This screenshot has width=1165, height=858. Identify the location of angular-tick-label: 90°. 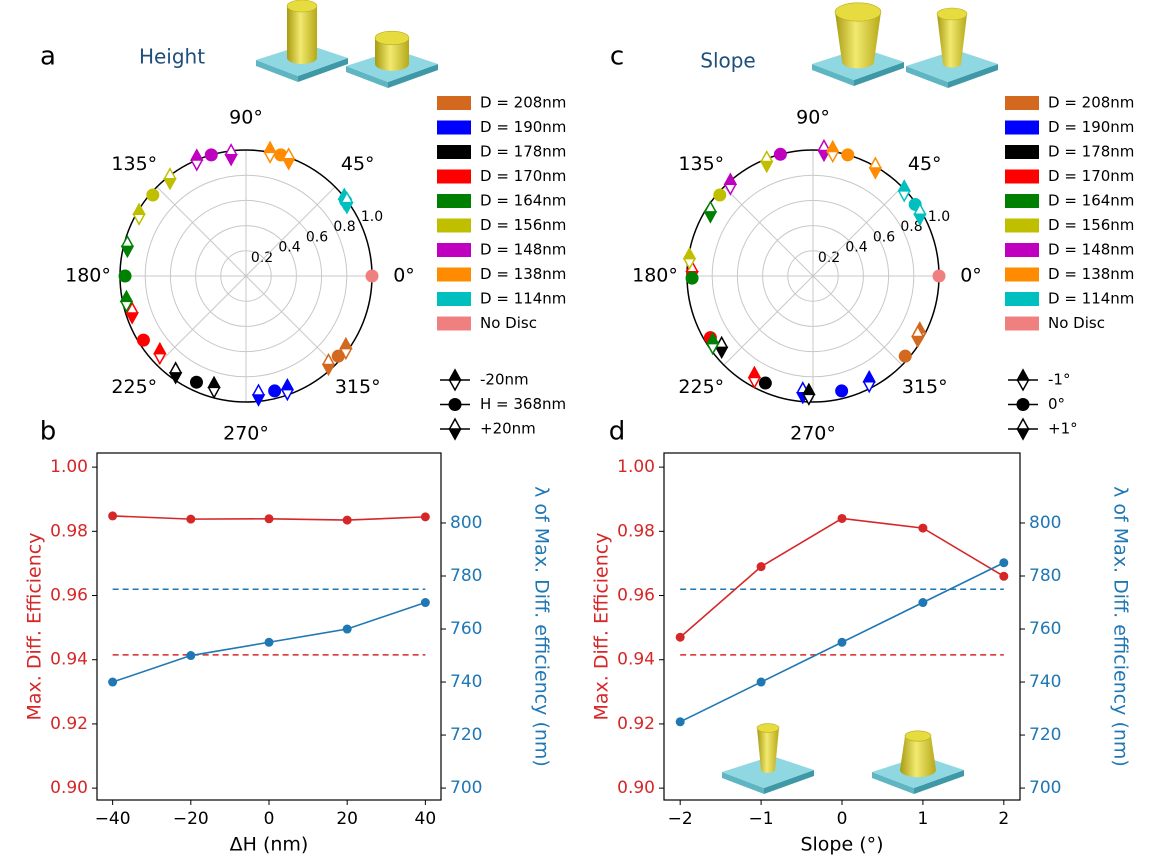
(246, 118).